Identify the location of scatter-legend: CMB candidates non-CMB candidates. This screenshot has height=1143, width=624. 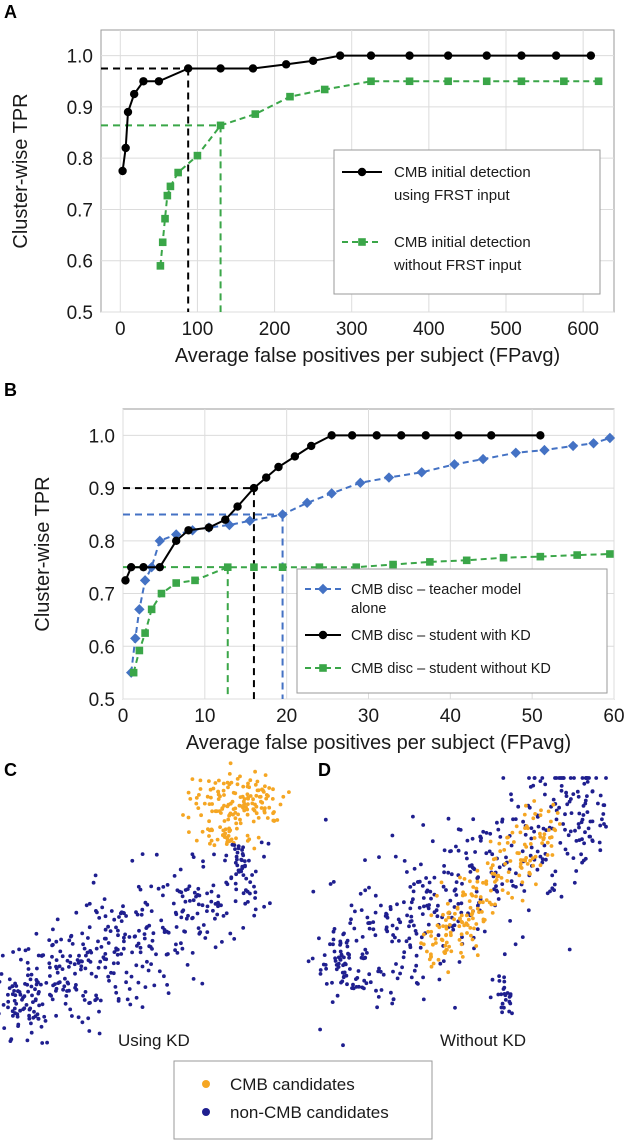
(303, 1100).